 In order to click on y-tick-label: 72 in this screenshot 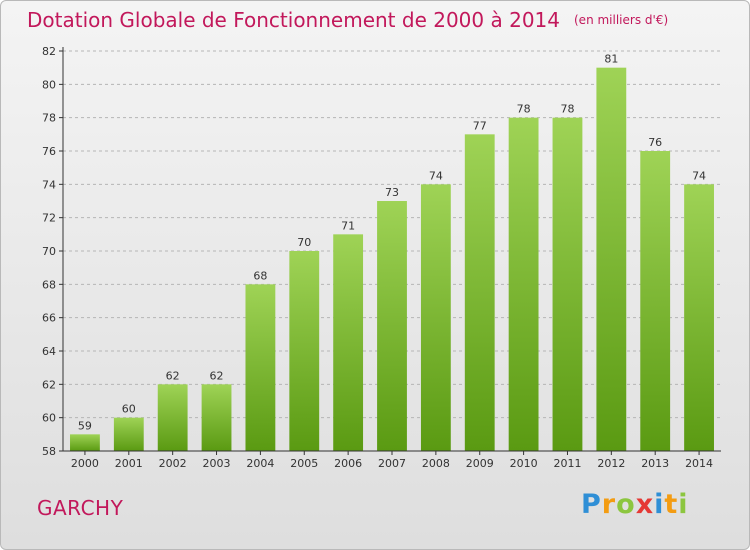, I will do `click(49, 218)`.